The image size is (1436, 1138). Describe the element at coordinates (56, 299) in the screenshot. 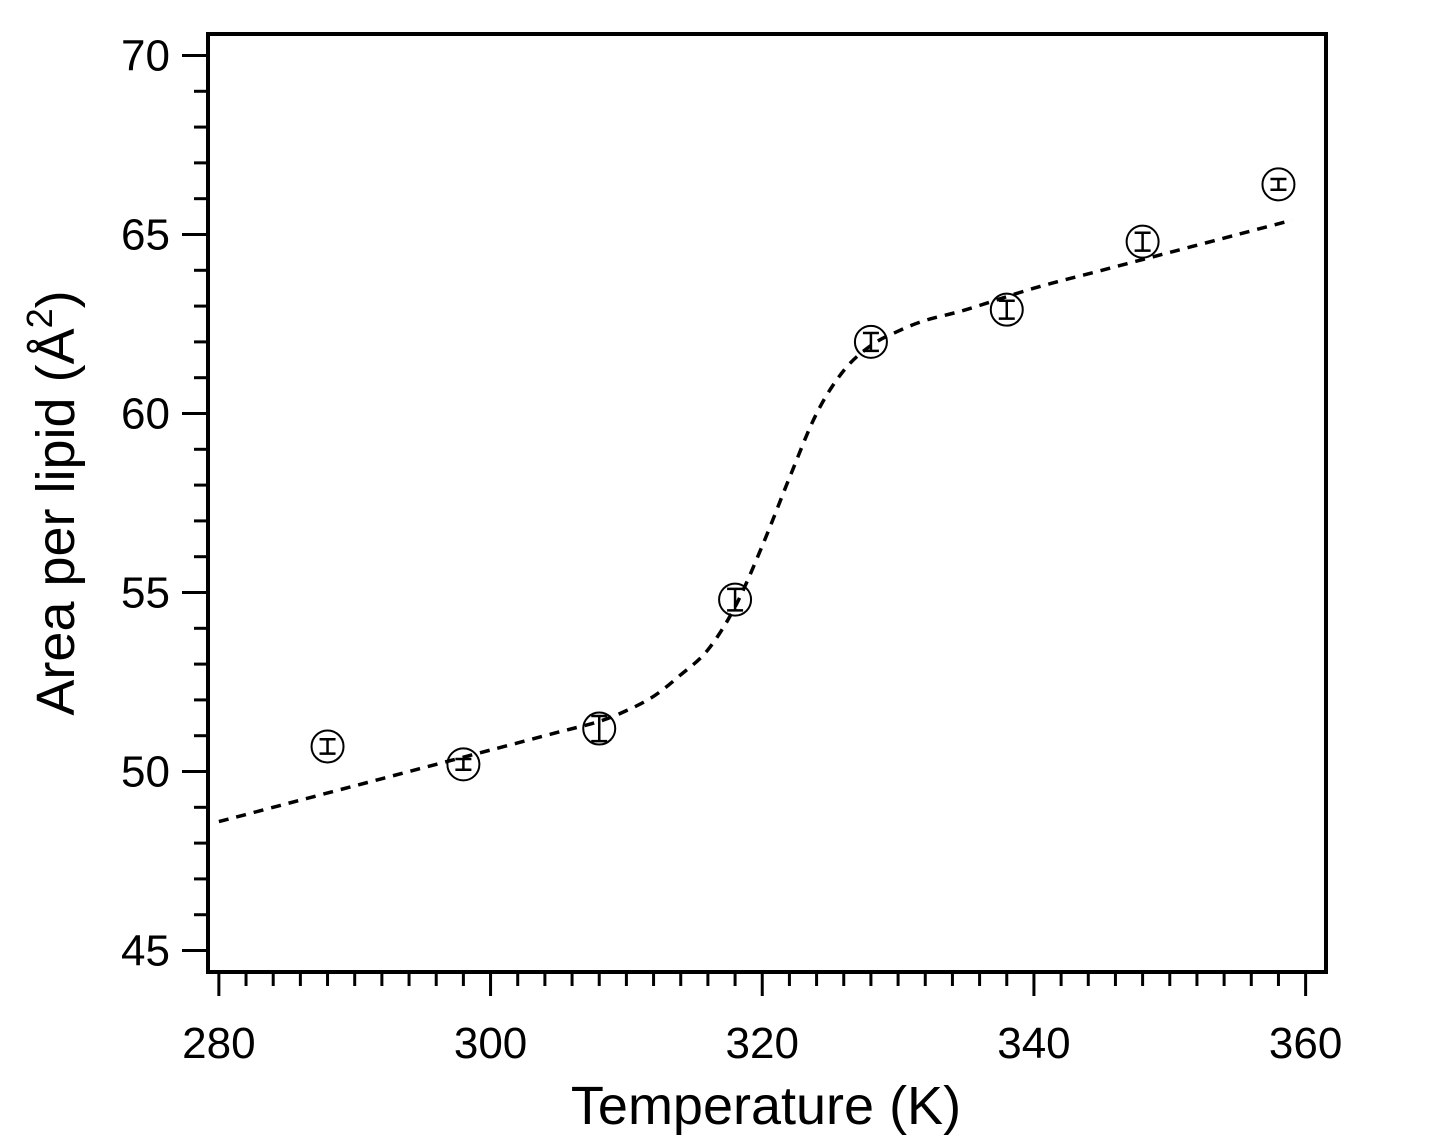

I see `y-axis-title-close: )` at that location.